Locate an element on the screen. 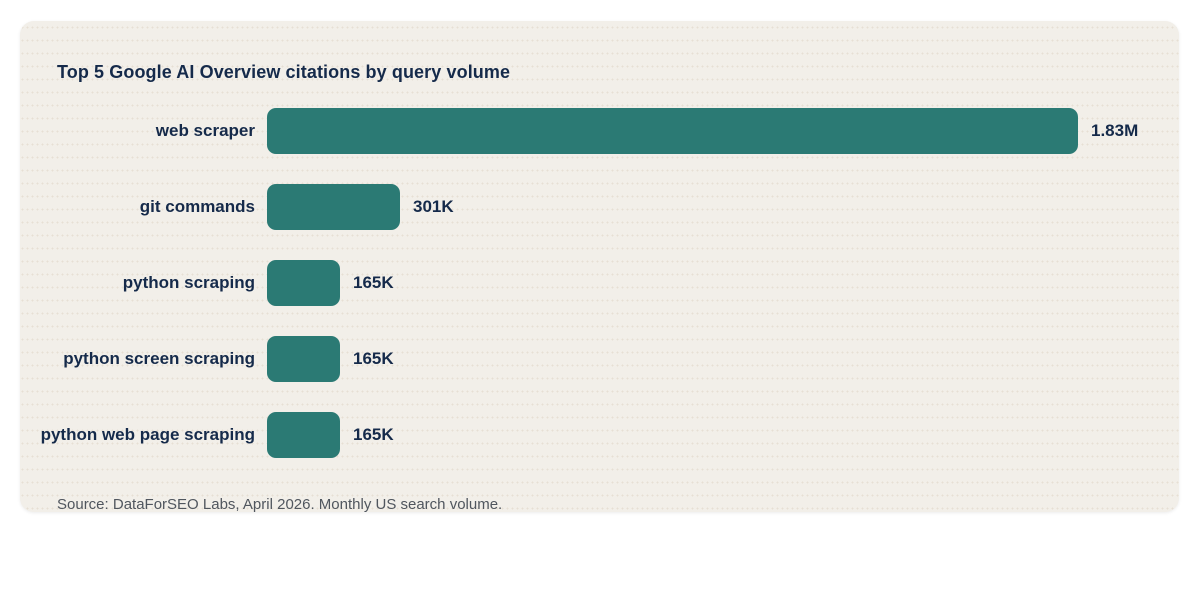 Image resolution: width=1200 pixels, height=600 pixels. bar-git-commands is located at coordinates (333, 207).